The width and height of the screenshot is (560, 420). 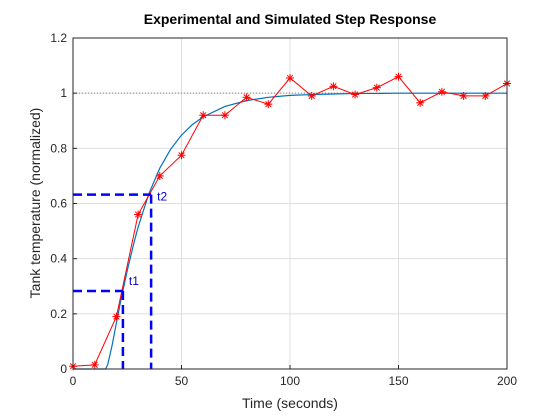 I want to click on y-tick-label-1: 0.2, so click(x=58, y=314).